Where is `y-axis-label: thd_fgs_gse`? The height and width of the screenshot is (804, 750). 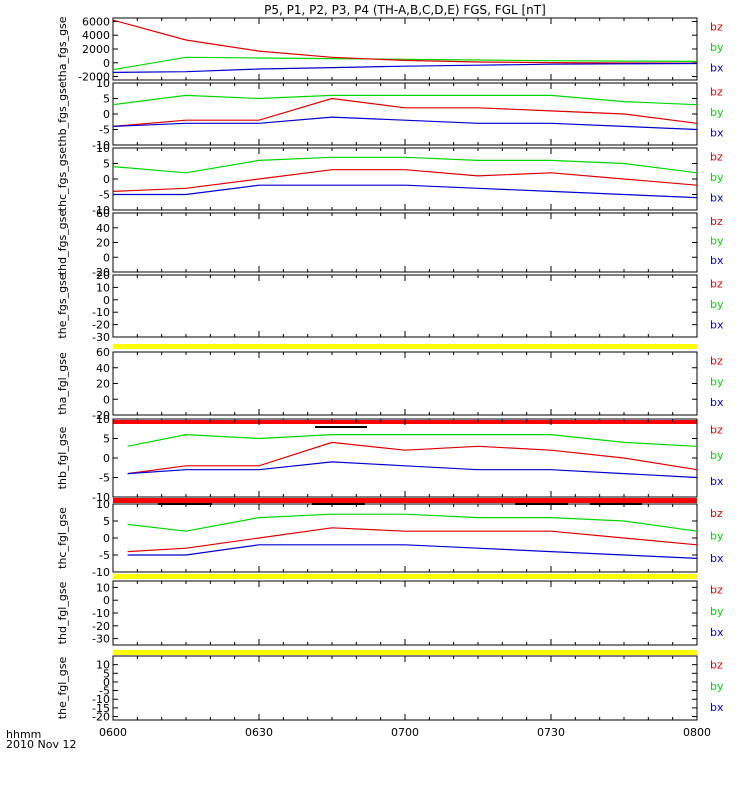
y-axis-label: thd_fgs_gse is located at coordinates (62, 243).